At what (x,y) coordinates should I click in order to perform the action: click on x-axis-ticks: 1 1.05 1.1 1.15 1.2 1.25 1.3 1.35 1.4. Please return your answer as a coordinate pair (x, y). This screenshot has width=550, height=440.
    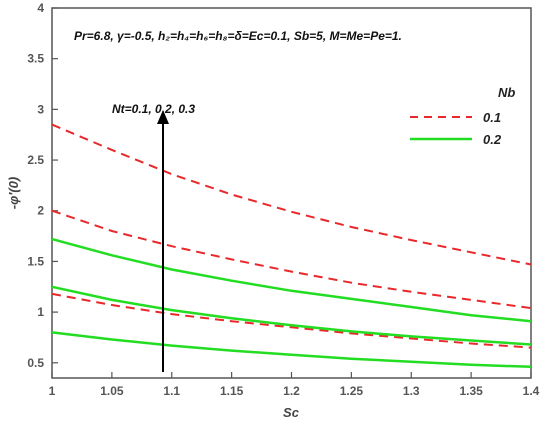
    Looking at the image, I should click on (294, 385).